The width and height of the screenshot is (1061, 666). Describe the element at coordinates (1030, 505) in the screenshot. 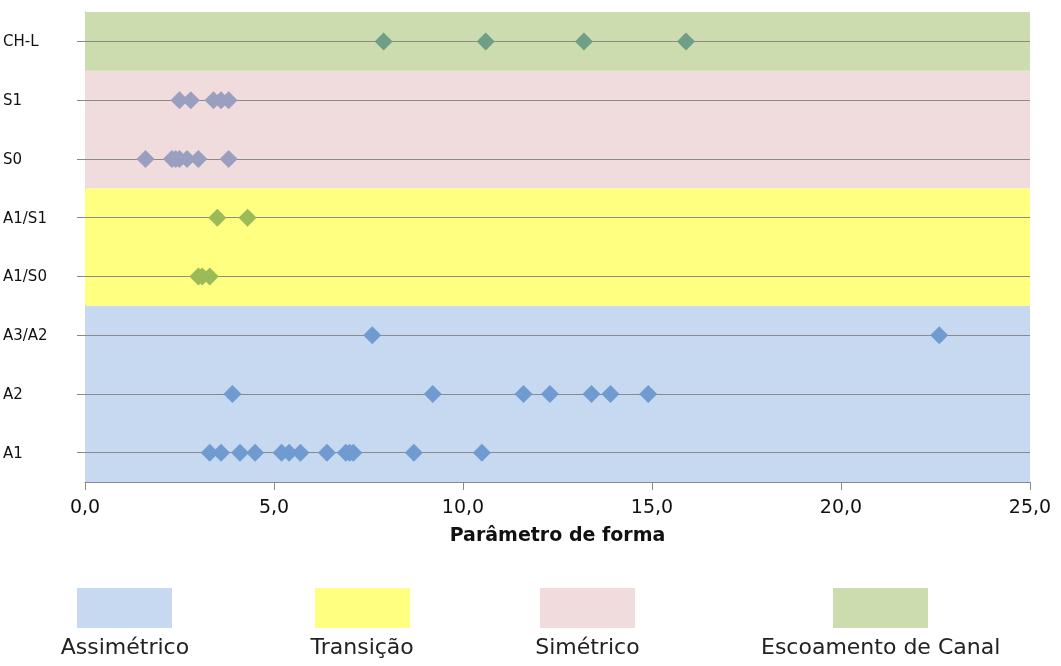

I see `x-tick-label: 25,0` at that location.